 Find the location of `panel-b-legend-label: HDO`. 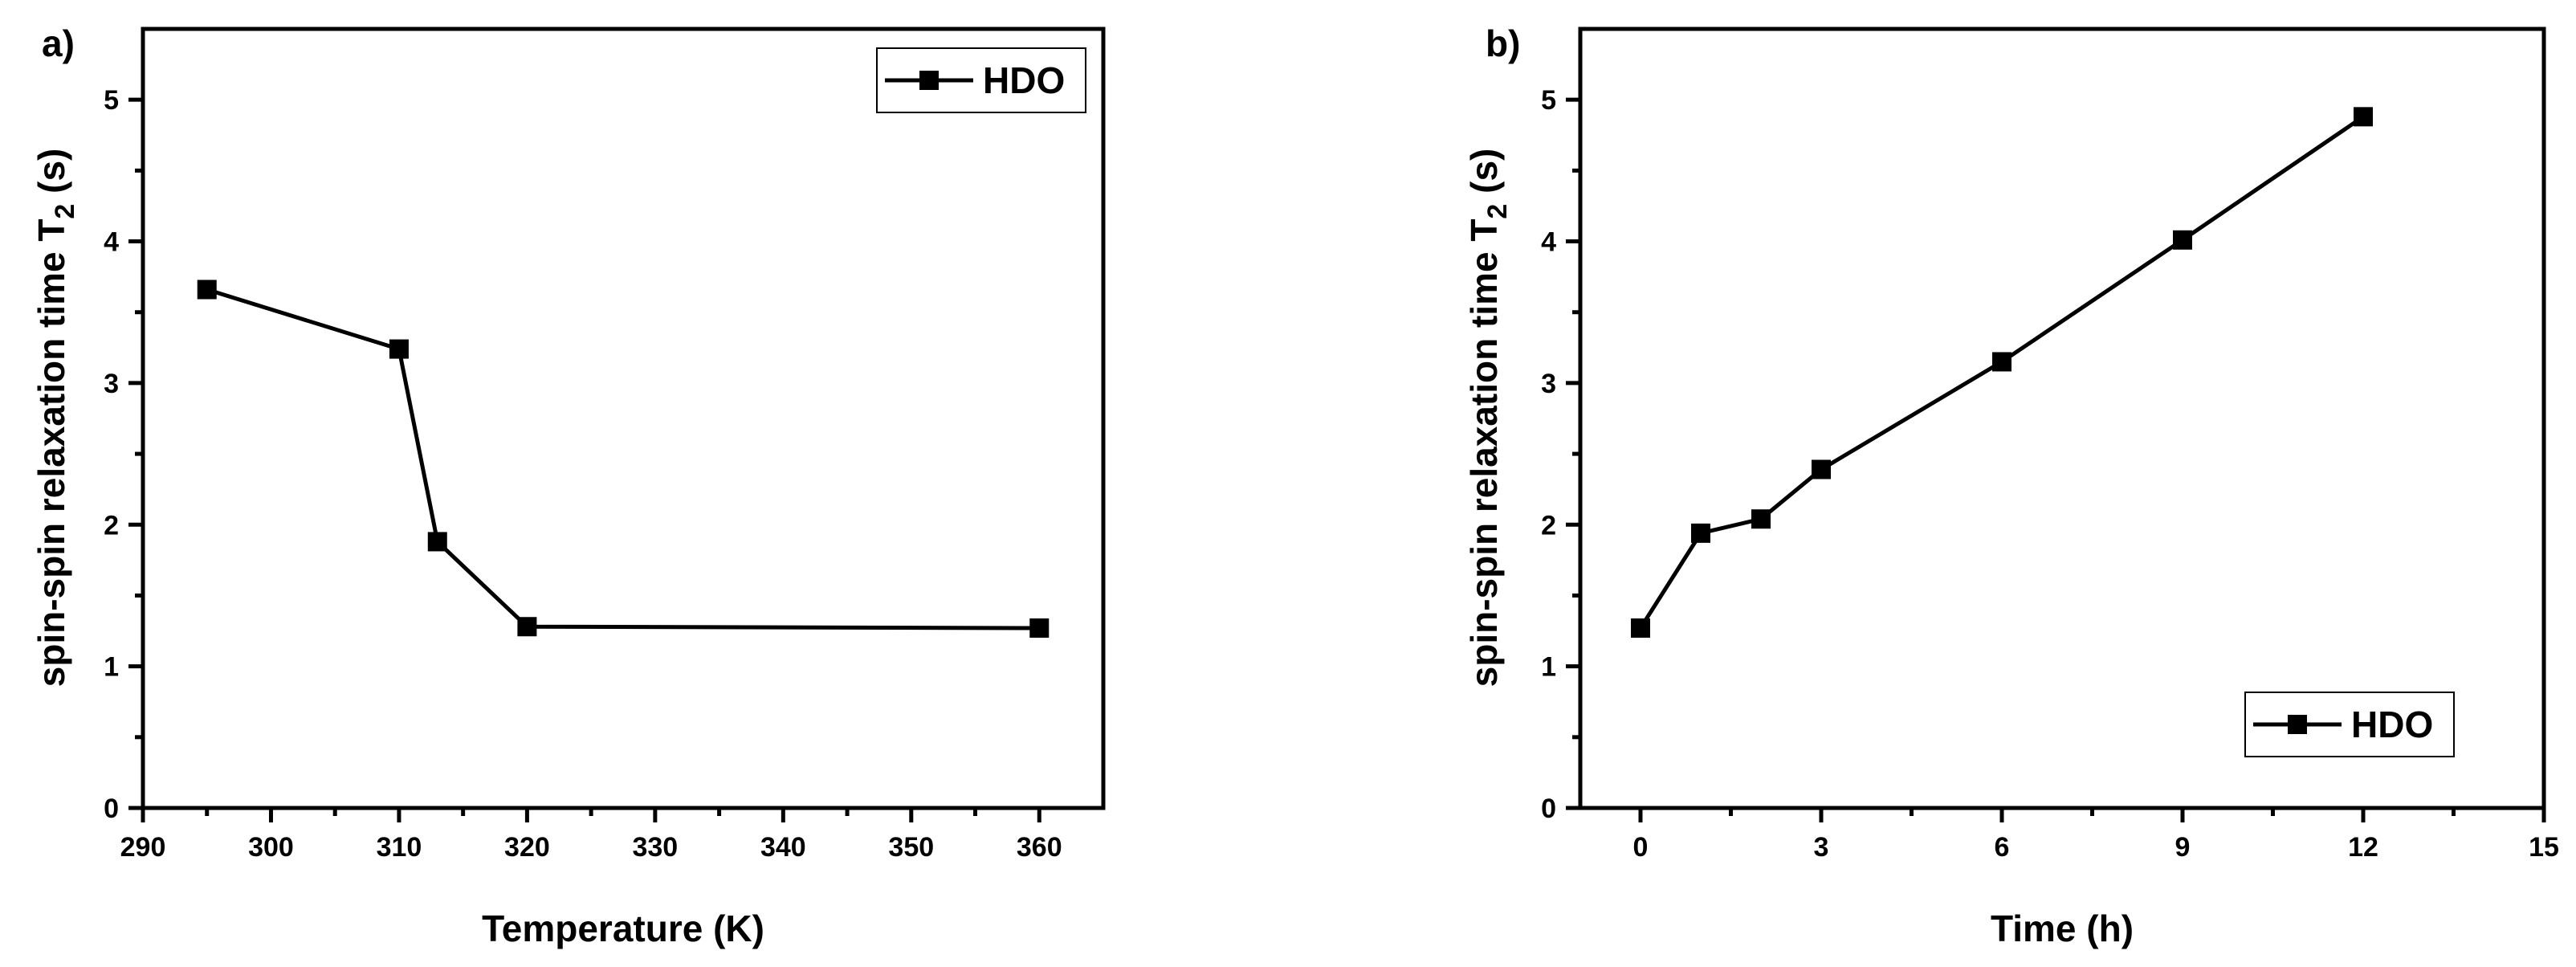

panel-b-legend-label: HDO is located at coordinates (2392, 725).